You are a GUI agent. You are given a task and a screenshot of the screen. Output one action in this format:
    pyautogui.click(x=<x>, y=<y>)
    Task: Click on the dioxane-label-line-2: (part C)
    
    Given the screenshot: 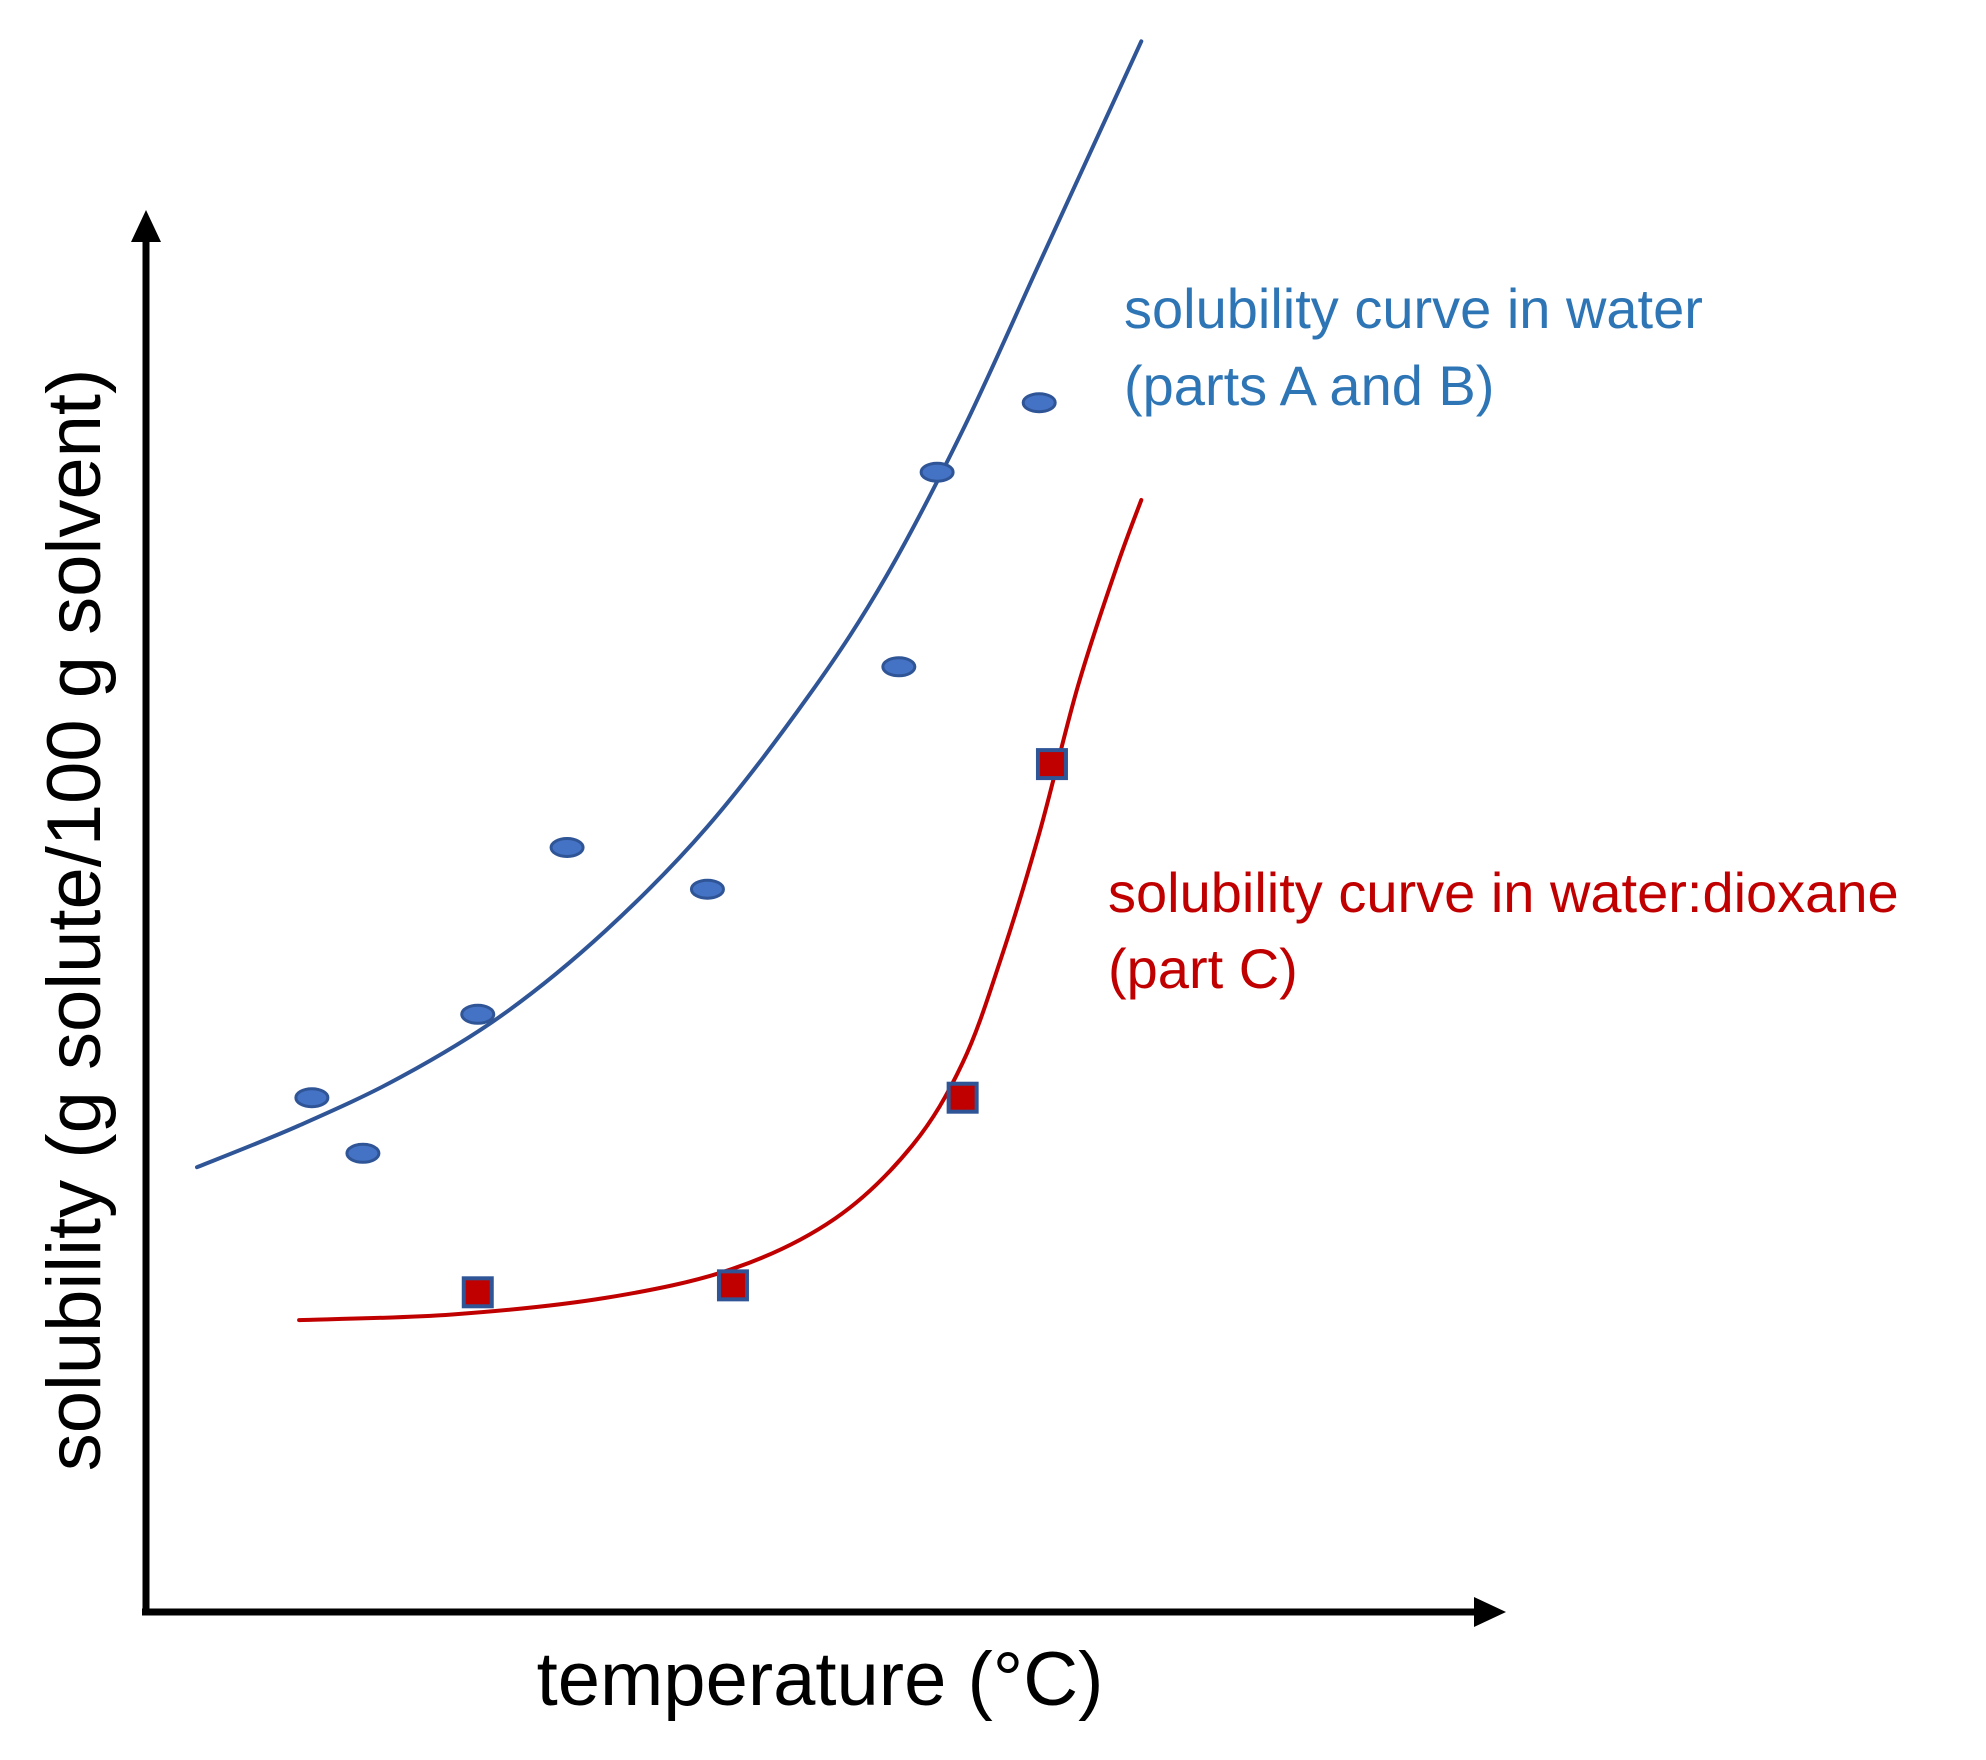 What is the action you would take?
    pyautogui.click(x=1203, y=968)
    